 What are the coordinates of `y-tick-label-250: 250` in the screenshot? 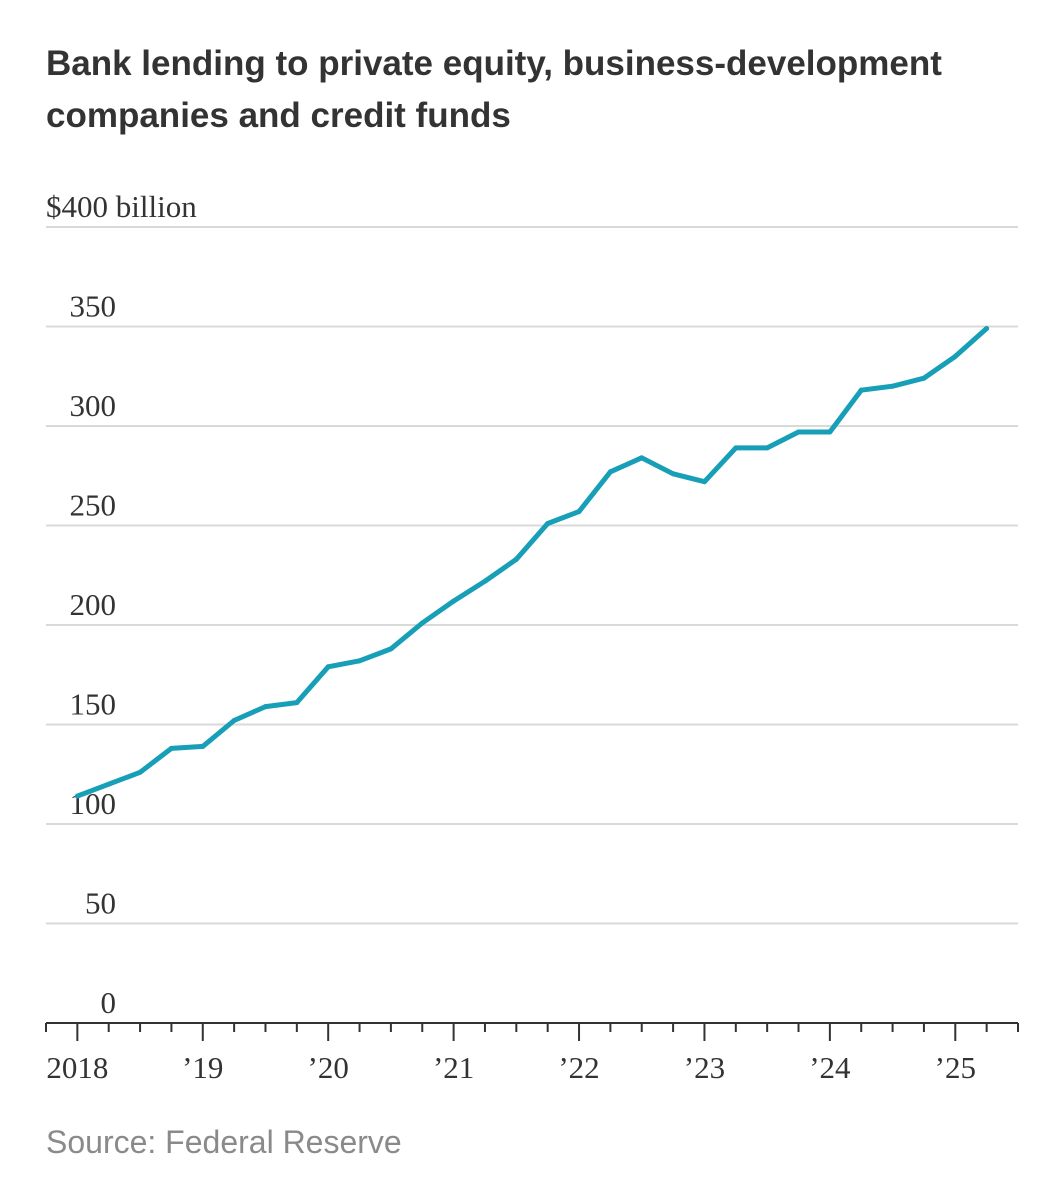 It's located at (93, 505).